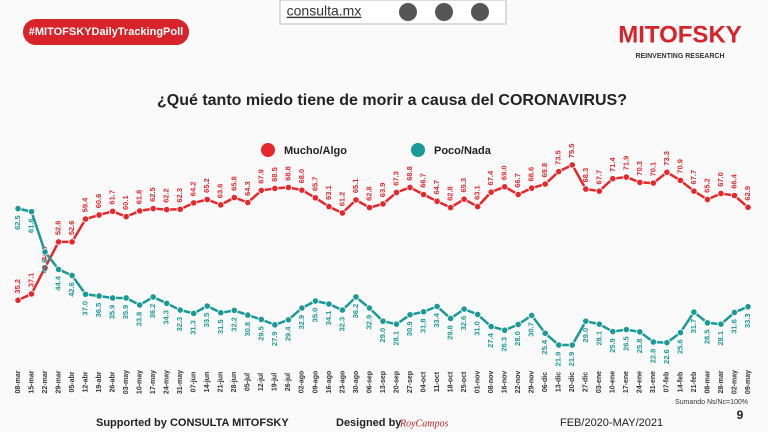 The height and width of the screenshot is (432, 768). What do you see at coordinates (99, 381) in the screenshot?
I see `x-tick-label: 19-abr` at bounding box center [99, 381].